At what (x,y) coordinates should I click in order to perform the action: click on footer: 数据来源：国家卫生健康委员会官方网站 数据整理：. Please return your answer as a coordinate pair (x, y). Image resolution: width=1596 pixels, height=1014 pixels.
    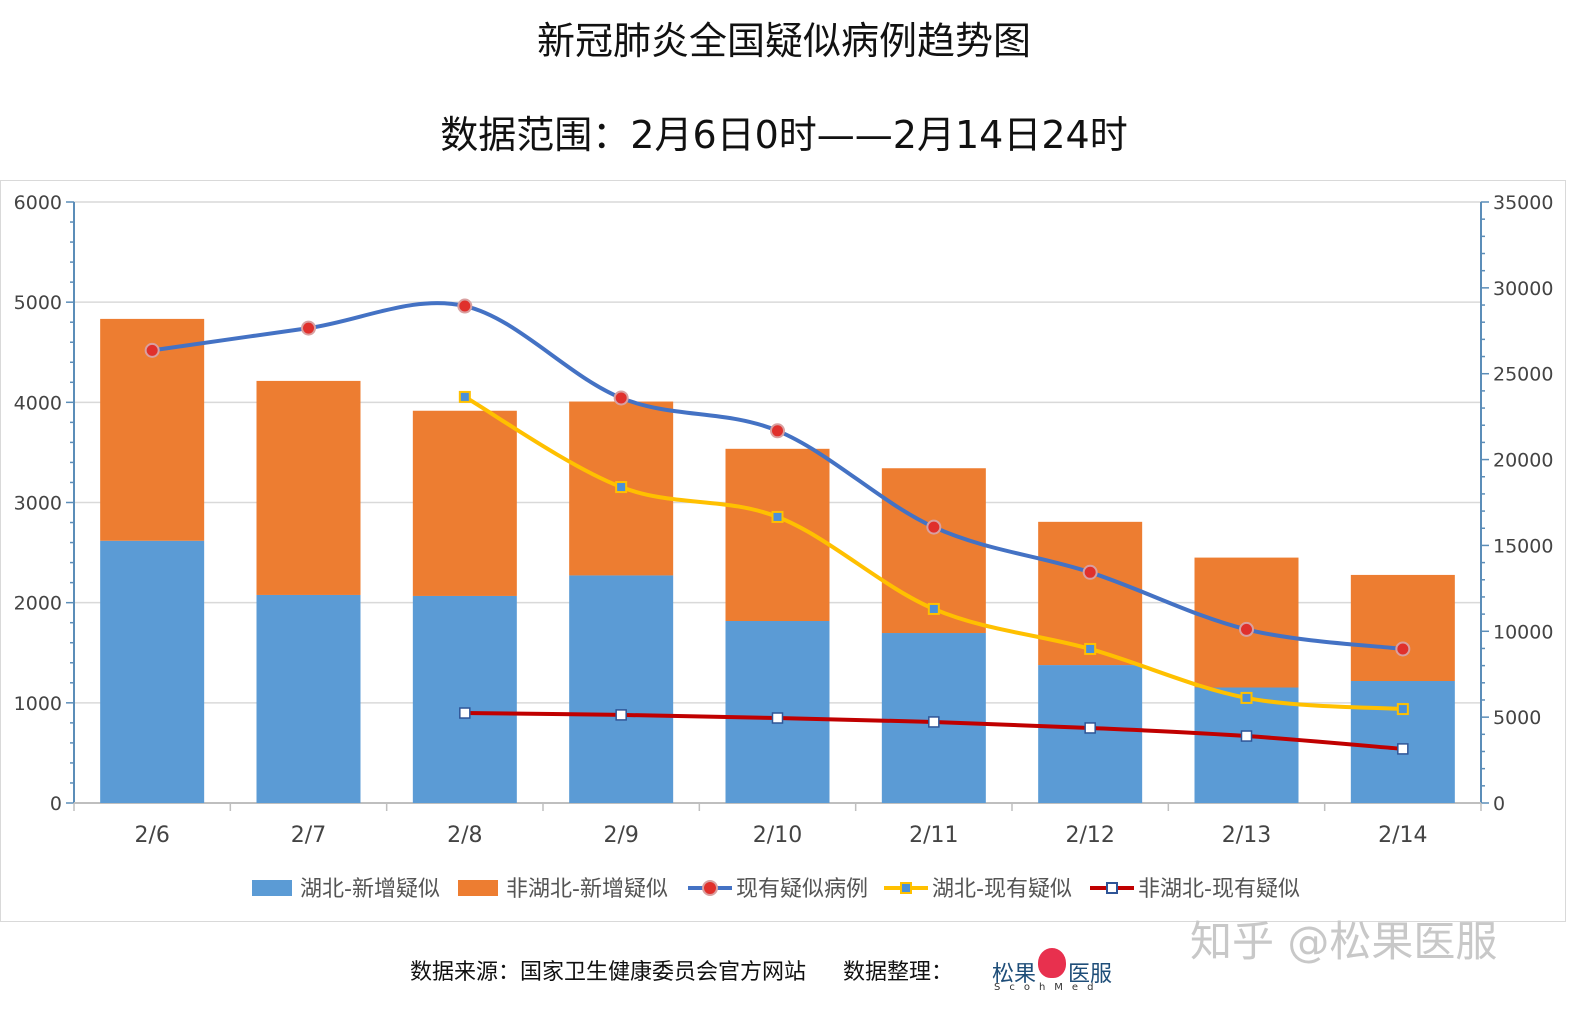
    Looking at the image, I should click on (681, 970).